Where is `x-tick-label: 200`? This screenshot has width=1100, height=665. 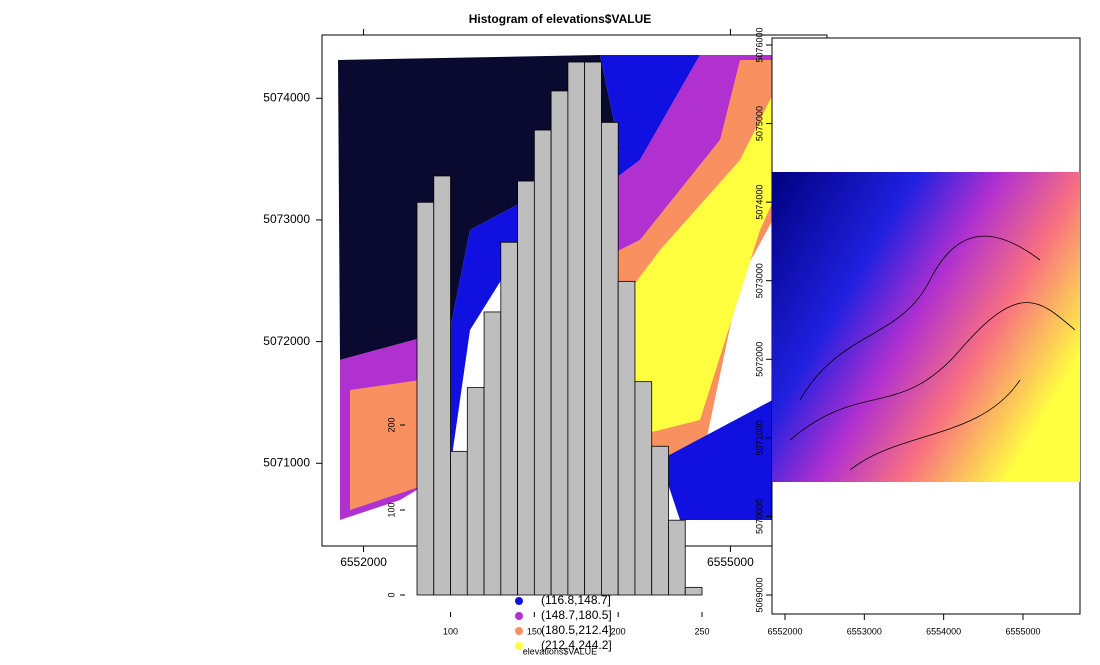
x-tick-label: 200 is located at coordinates (618, 631).